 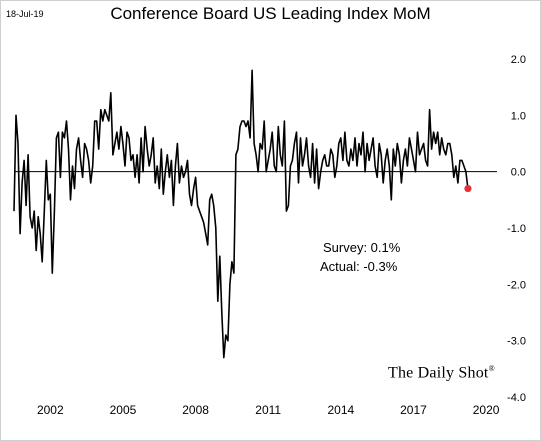 I want to click on y-tick-label: 1.0, so click(x=518, y=116).